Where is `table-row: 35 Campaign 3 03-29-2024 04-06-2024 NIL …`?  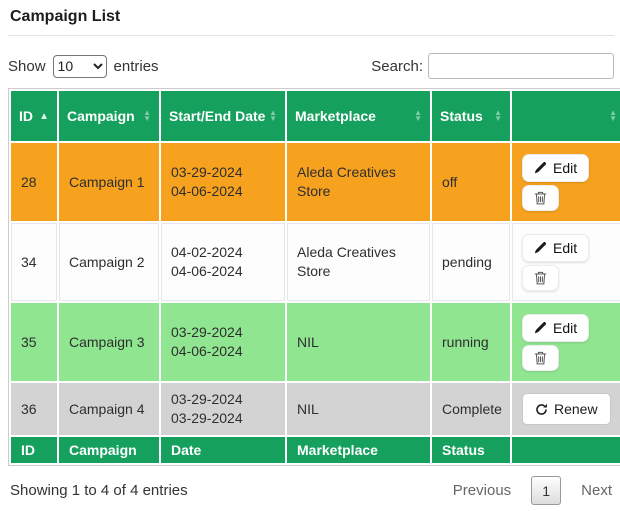
table-row: 35 Campaign 3 03-29-2024 04-06-2024 NIL … is located at coordinates (315, 342).